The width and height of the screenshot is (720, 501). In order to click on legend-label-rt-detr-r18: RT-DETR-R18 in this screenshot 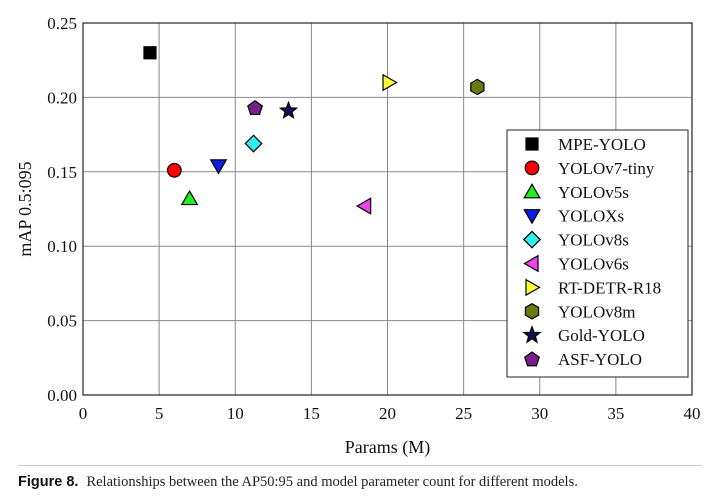, I will do `click(609, 287)`.